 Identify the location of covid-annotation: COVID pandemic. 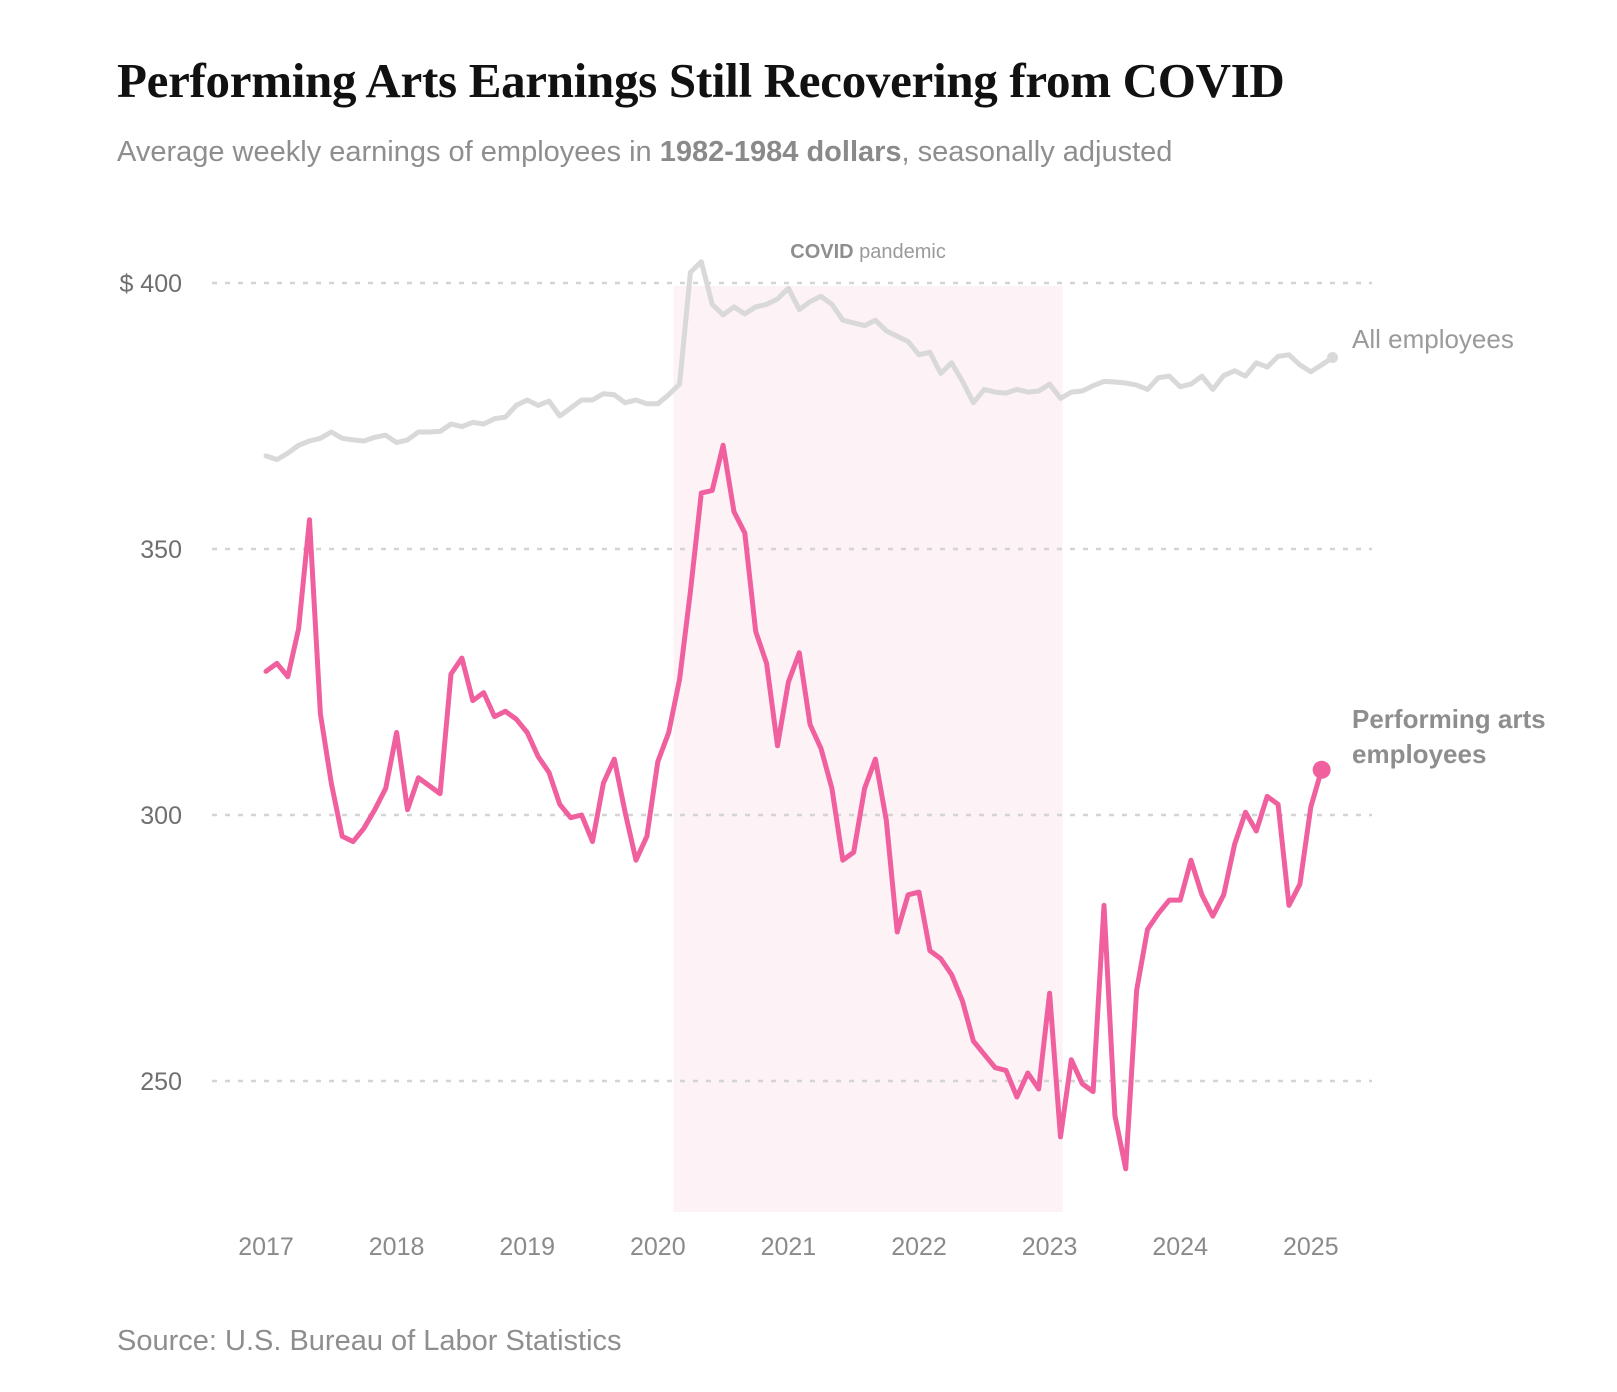
(868, 252).